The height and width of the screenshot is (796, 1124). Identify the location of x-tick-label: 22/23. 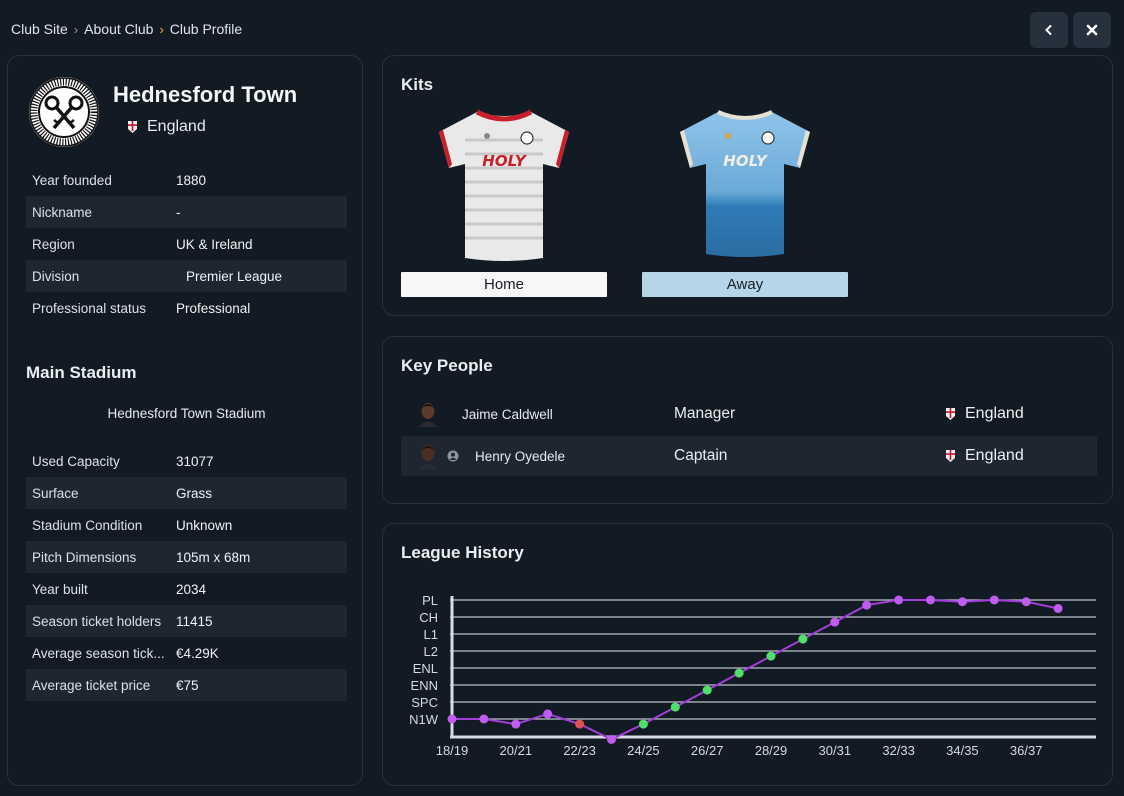
(579, 750).